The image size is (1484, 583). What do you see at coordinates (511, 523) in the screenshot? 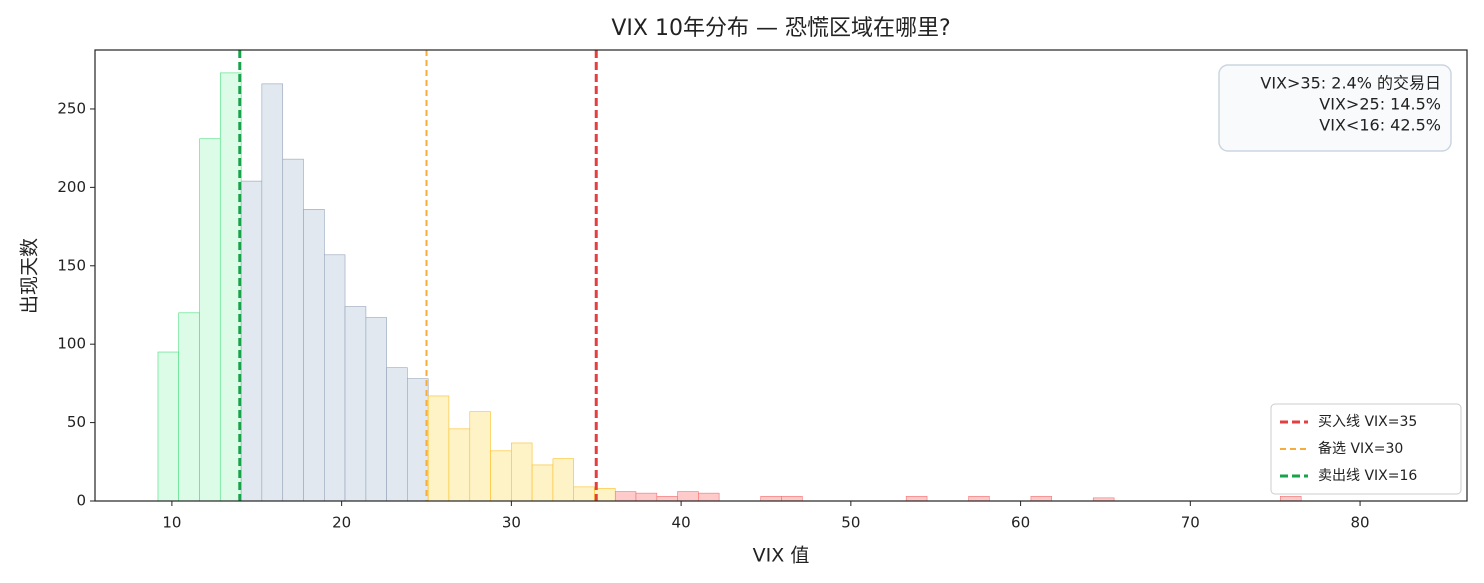
I see `x-tick-label: 30` at bounding box center [511, 523].